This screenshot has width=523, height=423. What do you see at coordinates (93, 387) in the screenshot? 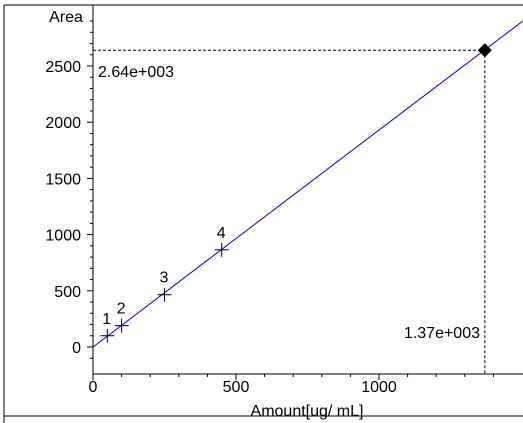
I see `x-tick-label: 0` at bounding box center [93, 387].